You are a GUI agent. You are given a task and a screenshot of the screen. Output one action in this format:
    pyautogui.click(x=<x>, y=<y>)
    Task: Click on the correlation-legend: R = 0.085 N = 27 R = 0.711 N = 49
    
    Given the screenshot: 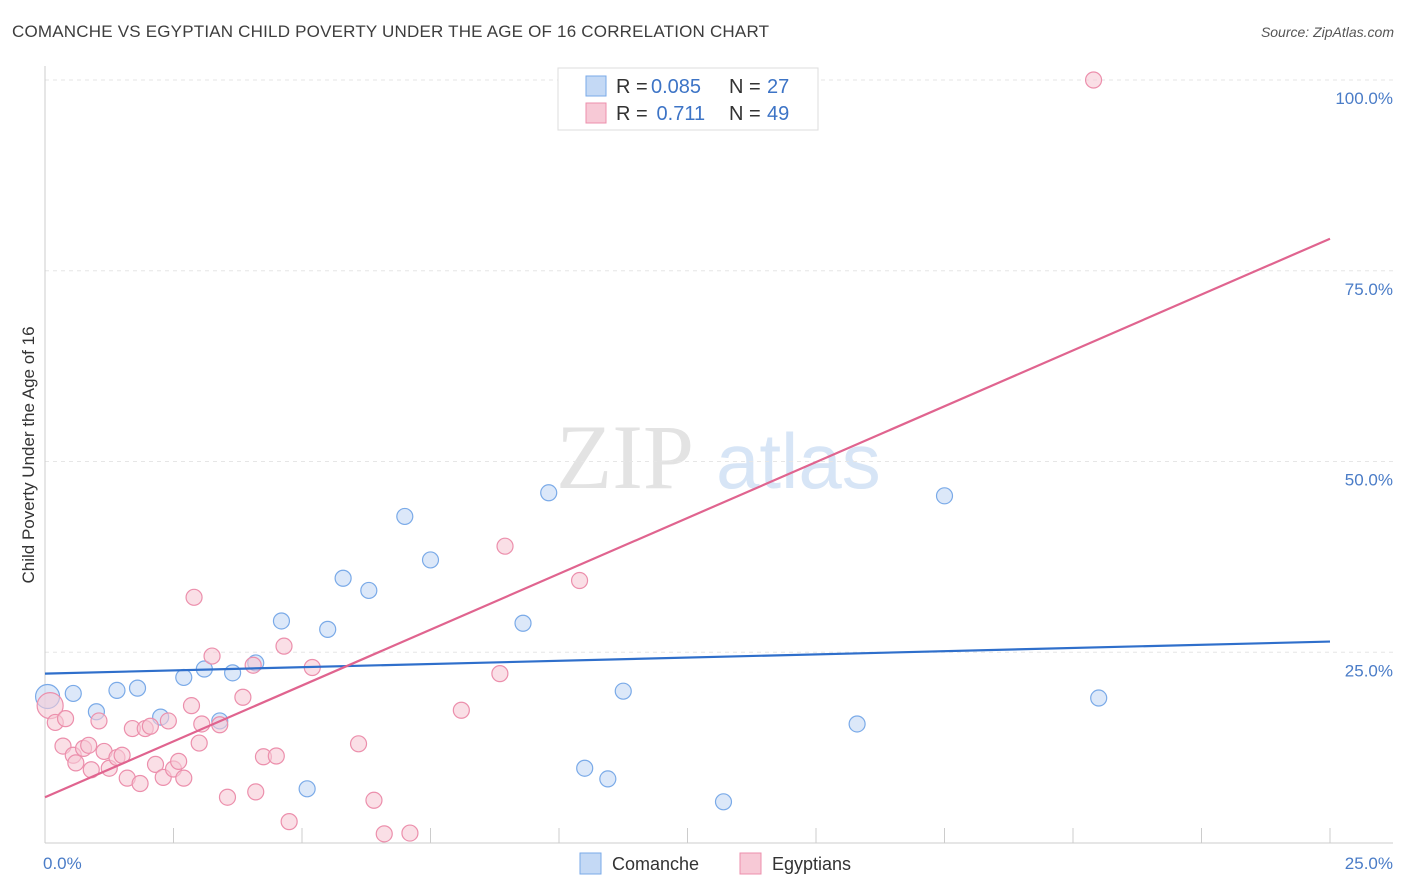 What is the action you would take?
    pyautogui.click(x=688, y=99)
    